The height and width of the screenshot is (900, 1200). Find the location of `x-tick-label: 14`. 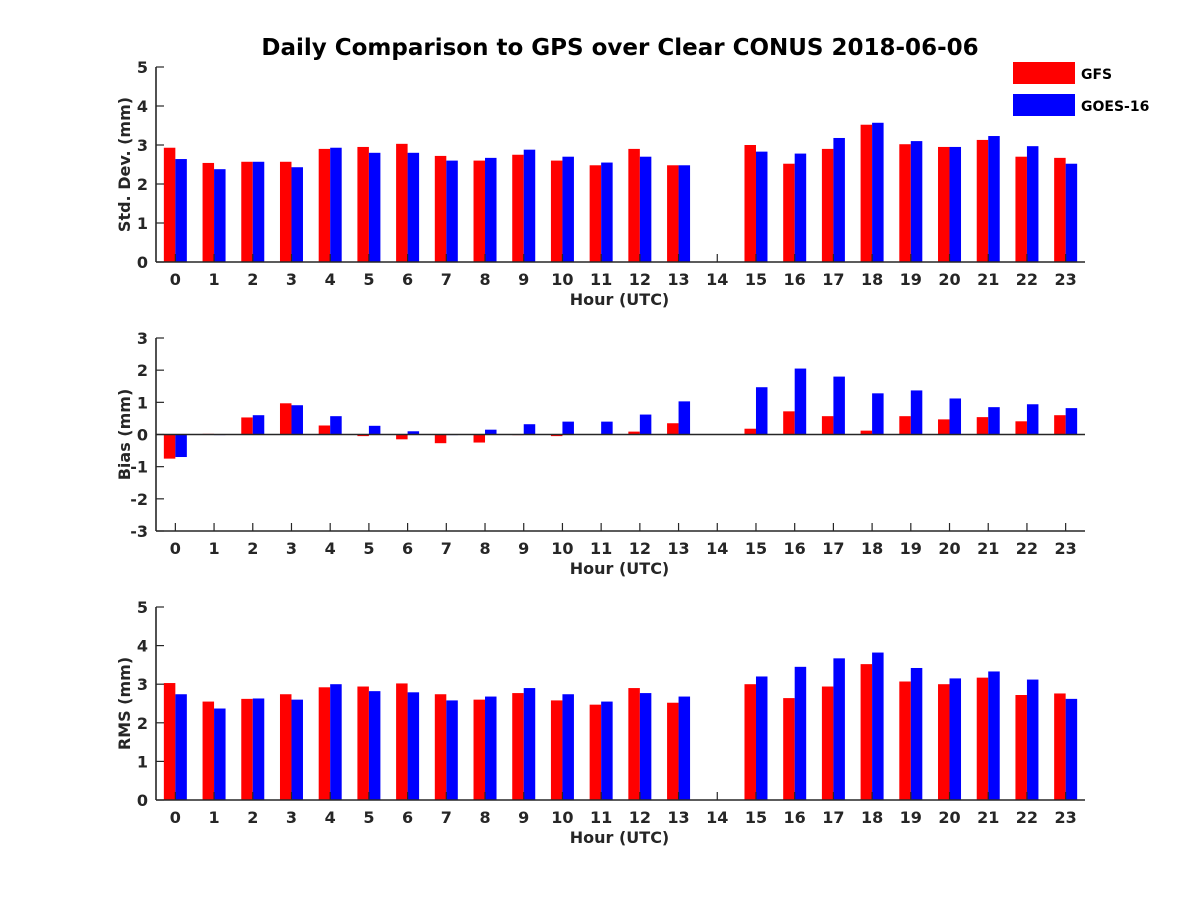

x-tick-label: 14 is located at coordinates (717, 279).